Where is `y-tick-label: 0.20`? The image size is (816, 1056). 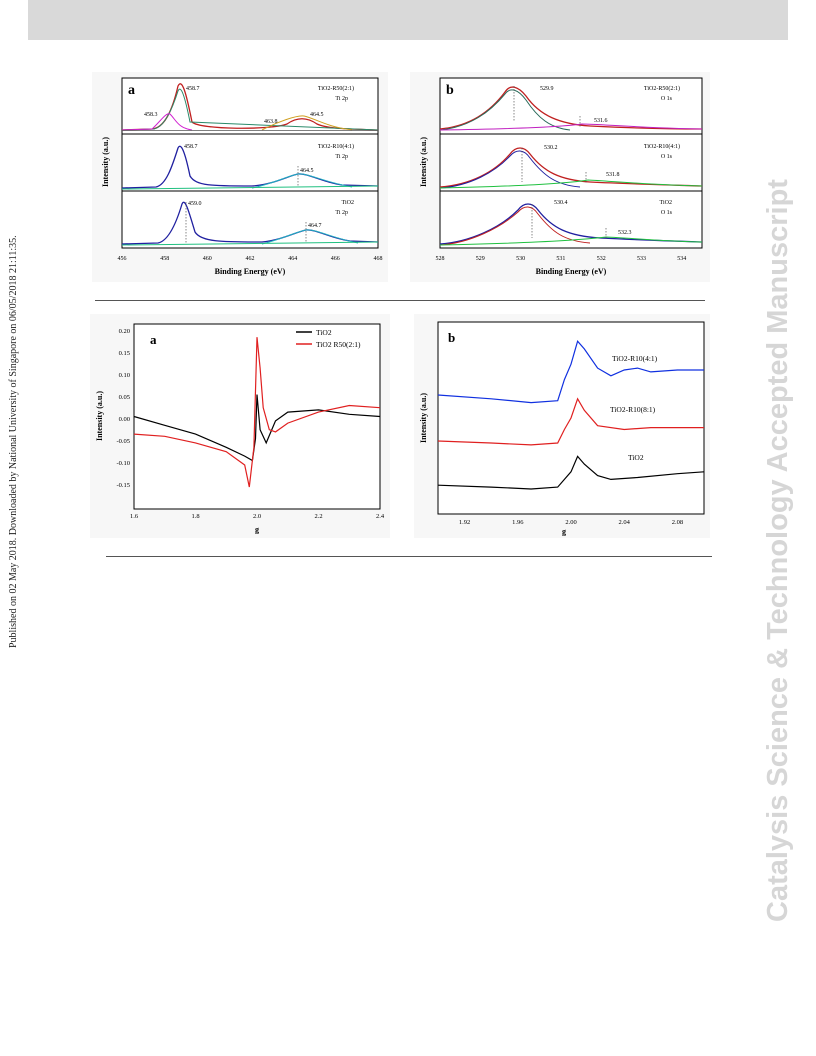 y-tick-label: 0.20 is located at coordinates (124, 331).